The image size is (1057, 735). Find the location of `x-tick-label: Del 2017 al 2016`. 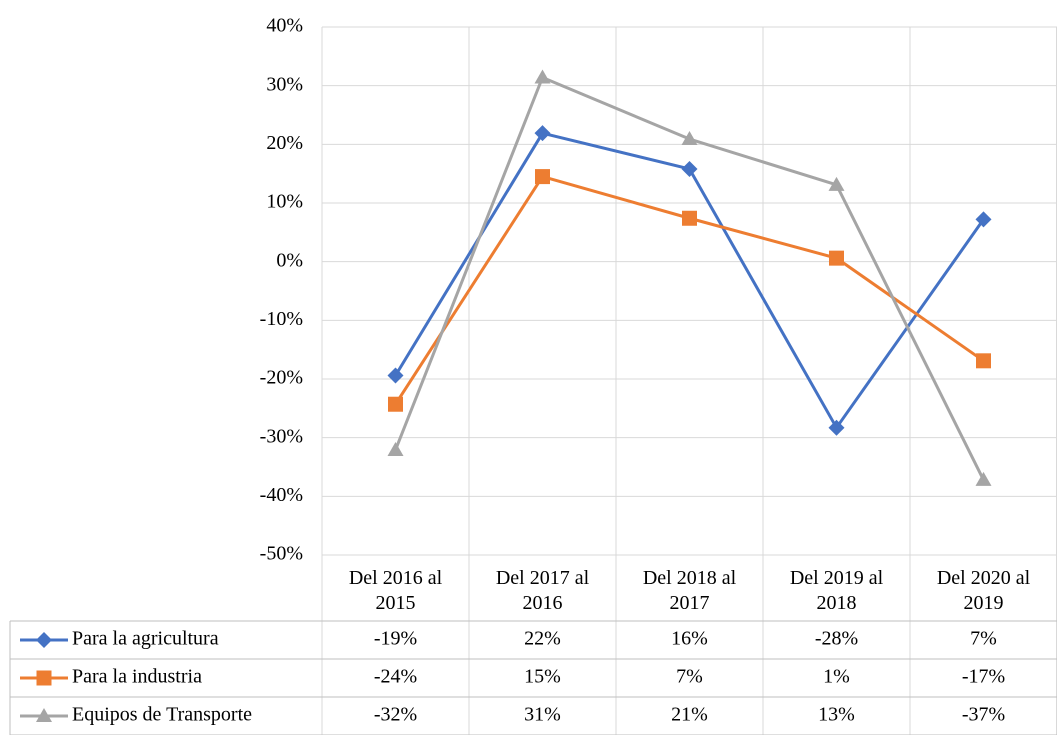

x-tick-label: Del 2017 al 2016 is located at coordinates (542, 590).